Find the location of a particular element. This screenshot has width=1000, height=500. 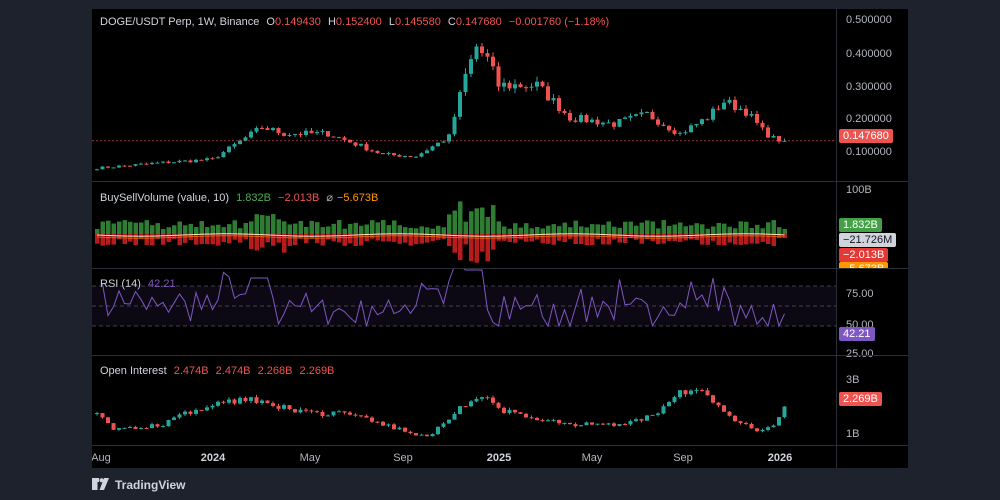

oi-axis-label: 3B is located at coordinates (853, 380).